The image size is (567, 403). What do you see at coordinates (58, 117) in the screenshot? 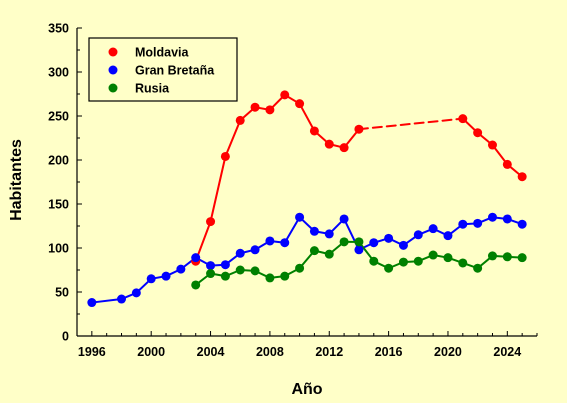
I see `y-tick-label-5: 250` at bounding box center [58, 117].